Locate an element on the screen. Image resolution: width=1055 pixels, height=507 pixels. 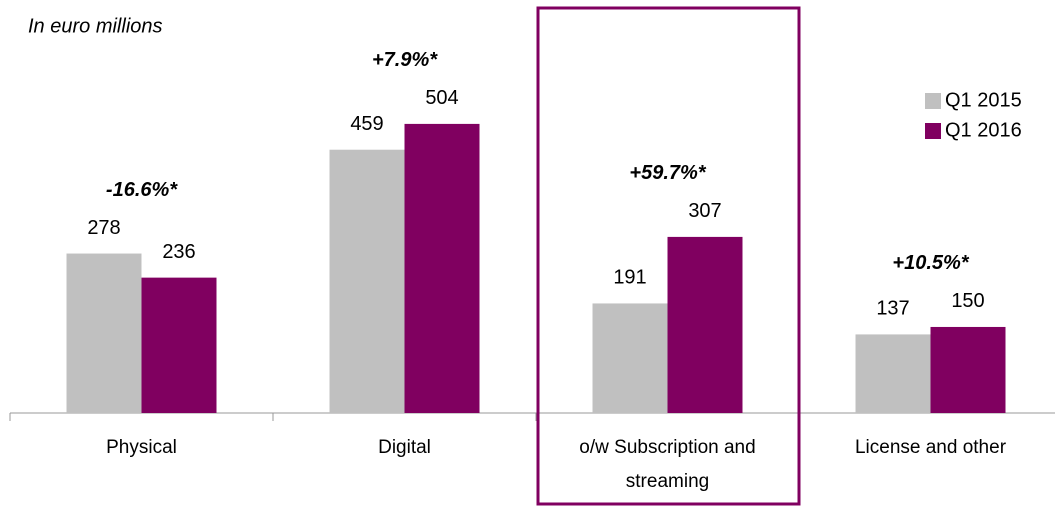
annotation: -16.6%* is located at coordinates (142, 190).